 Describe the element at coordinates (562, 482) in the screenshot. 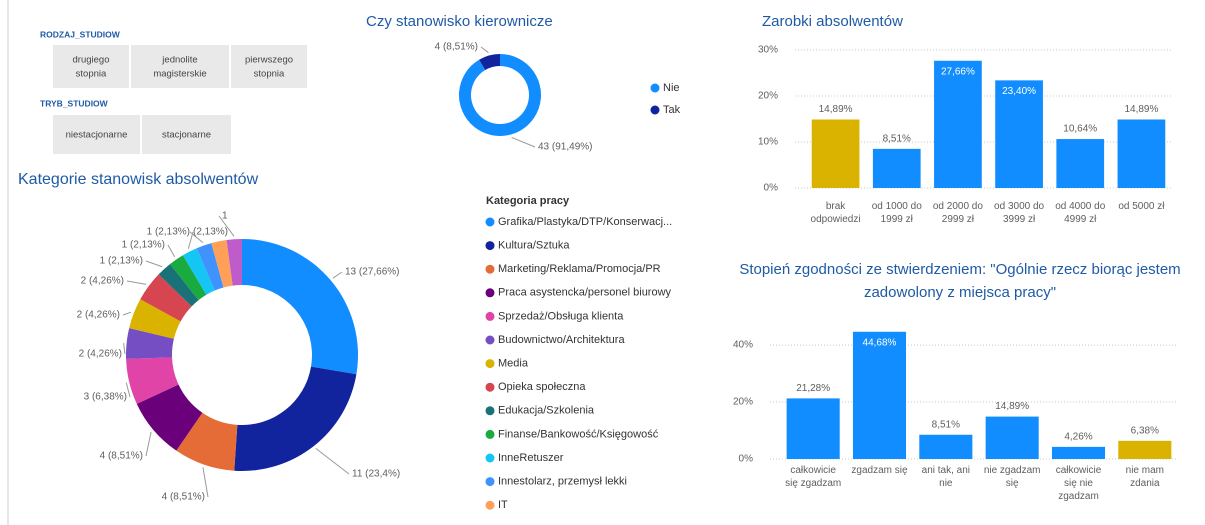

I see `legend-label: Innestolarz, przemysł lekki` at that location.